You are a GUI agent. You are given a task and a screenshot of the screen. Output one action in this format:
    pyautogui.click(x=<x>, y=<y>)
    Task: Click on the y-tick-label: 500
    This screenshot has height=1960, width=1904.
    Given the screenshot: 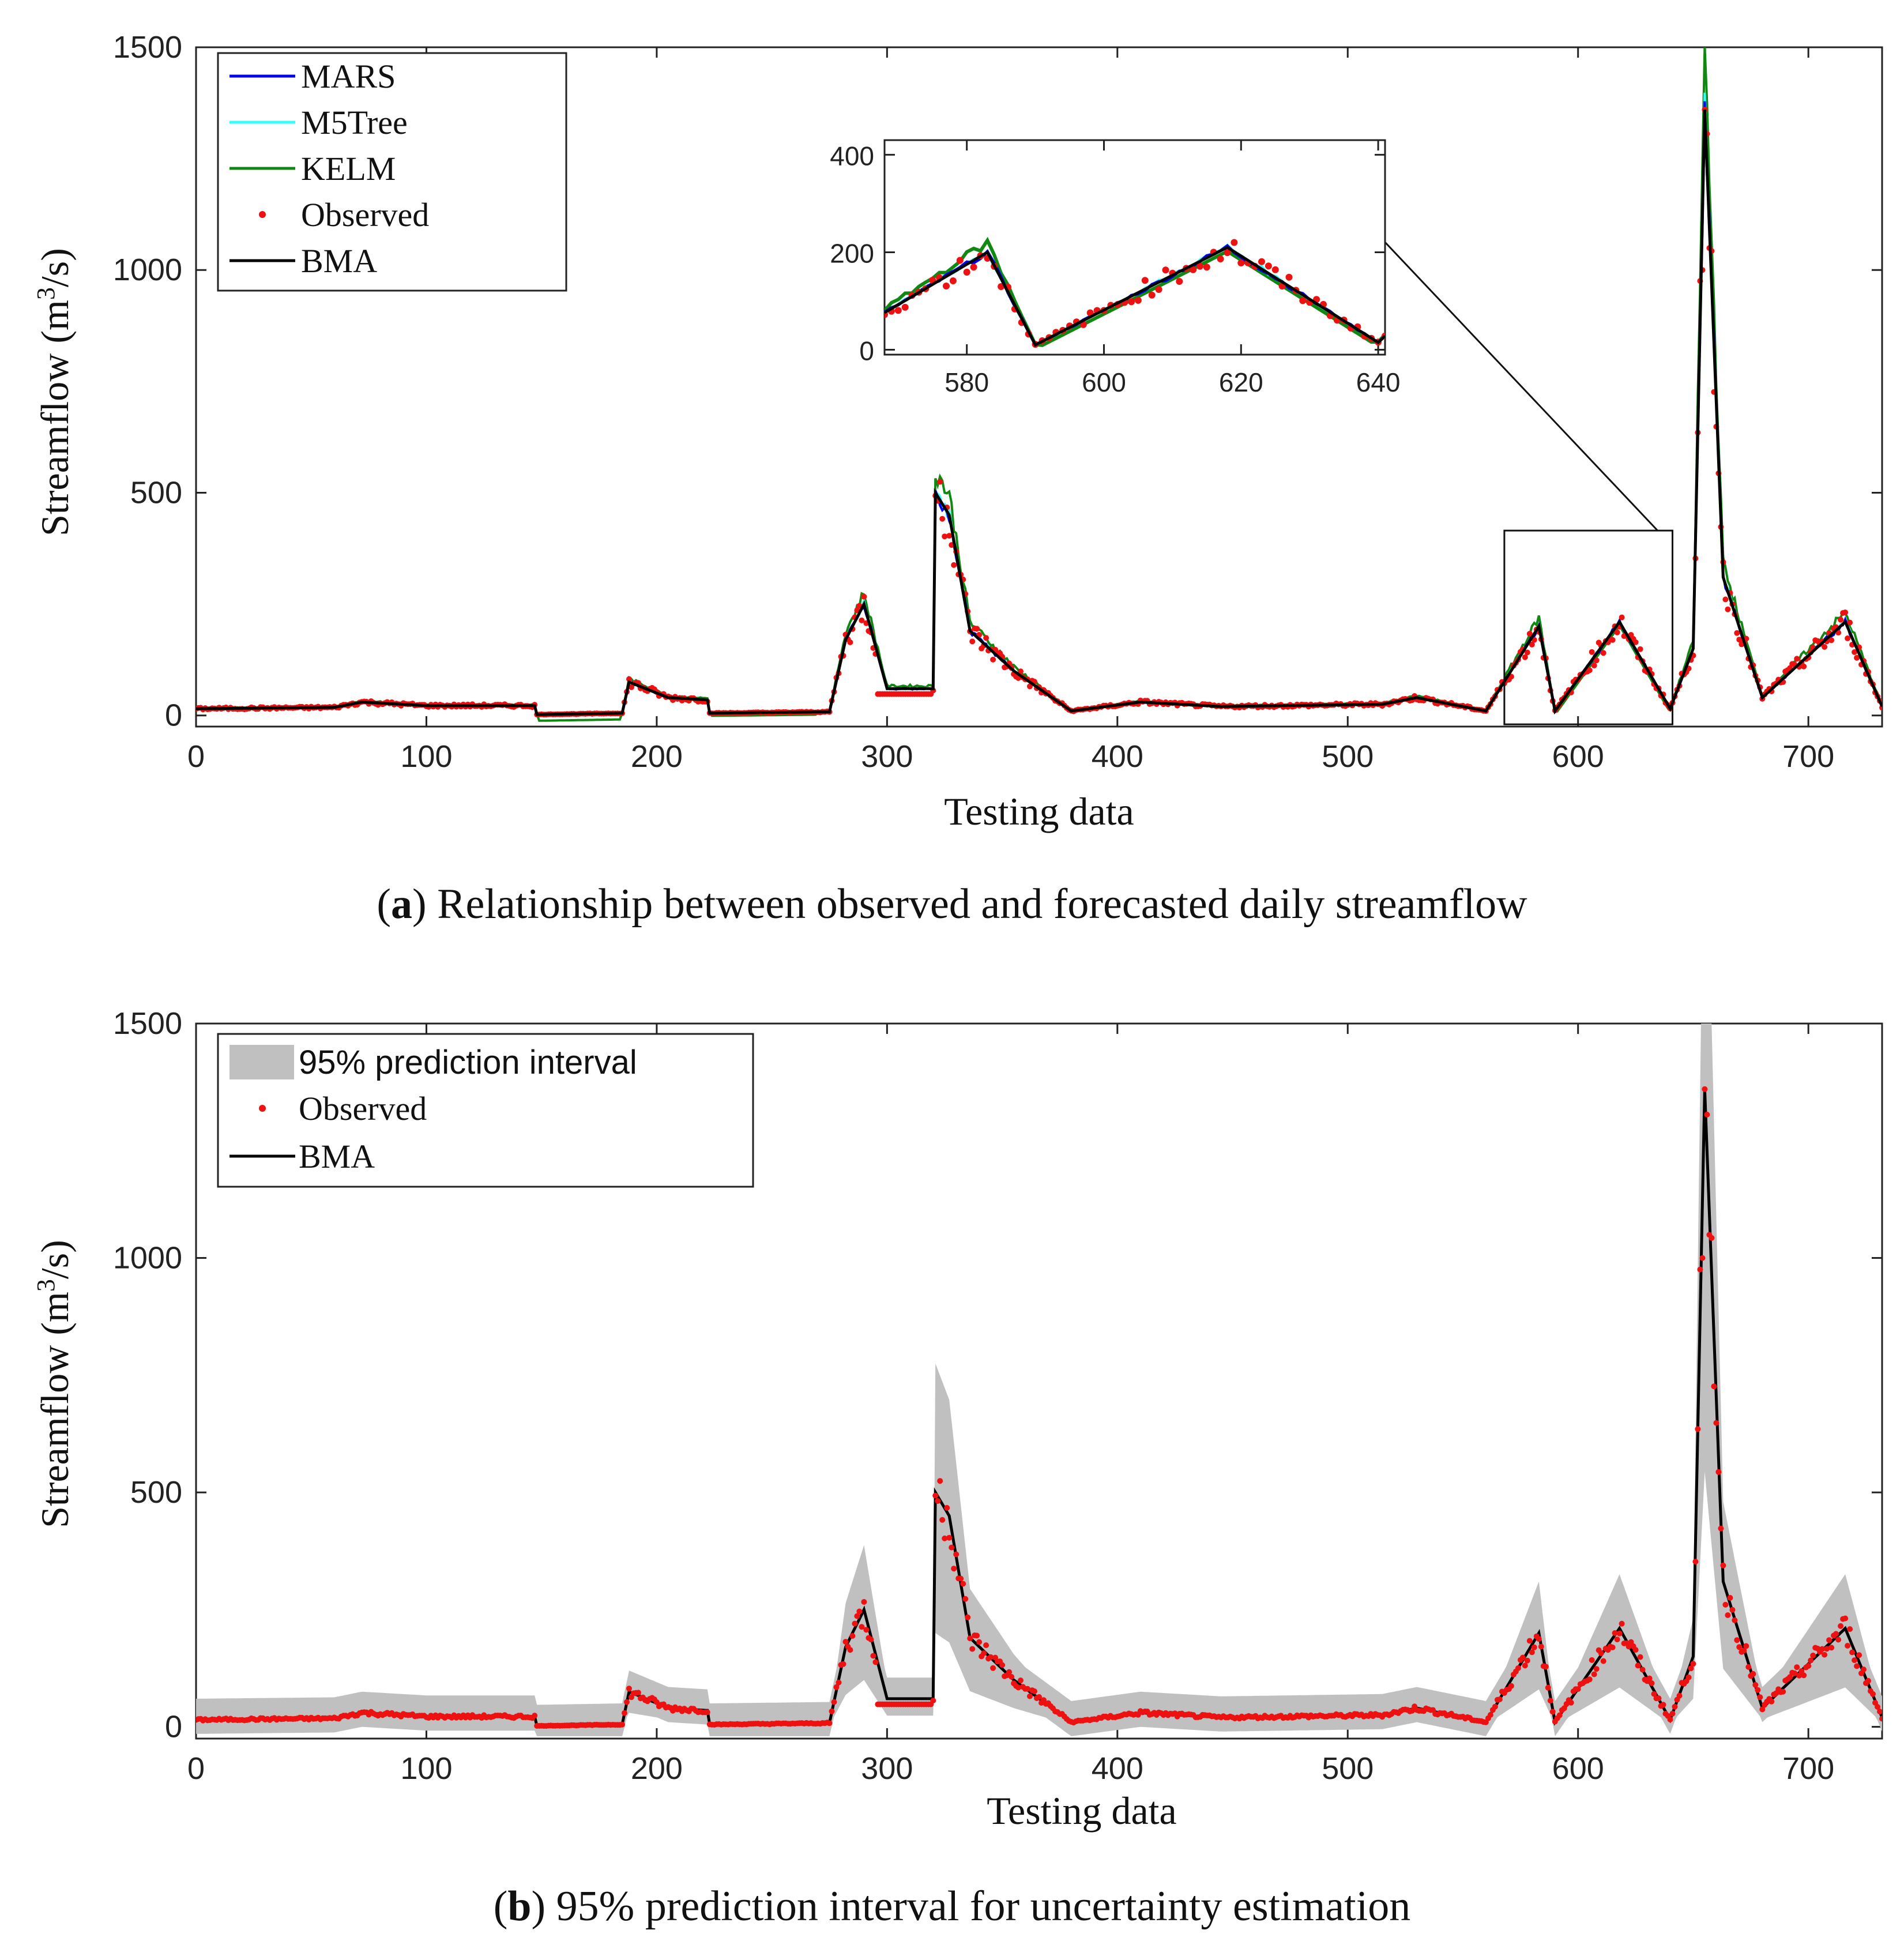 What is the action you would take?
    pyautogui.click(x=156, y=1492)
    